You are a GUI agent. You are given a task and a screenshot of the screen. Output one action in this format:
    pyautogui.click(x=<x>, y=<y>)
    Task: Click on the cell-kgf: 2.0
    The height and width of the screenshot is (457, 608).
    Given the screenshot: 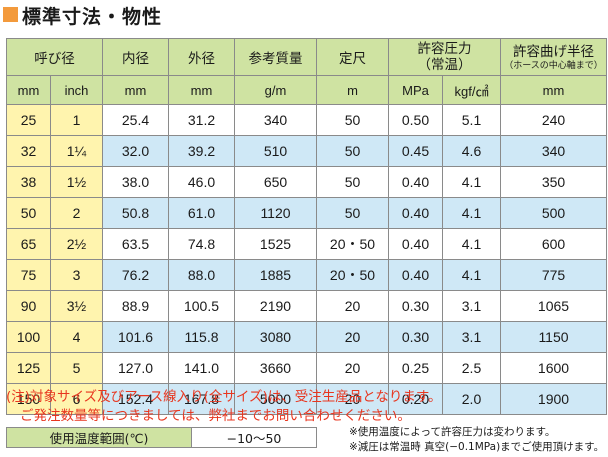 What is the action you would take?
    pyautogui.click(x=471, y=399)
    